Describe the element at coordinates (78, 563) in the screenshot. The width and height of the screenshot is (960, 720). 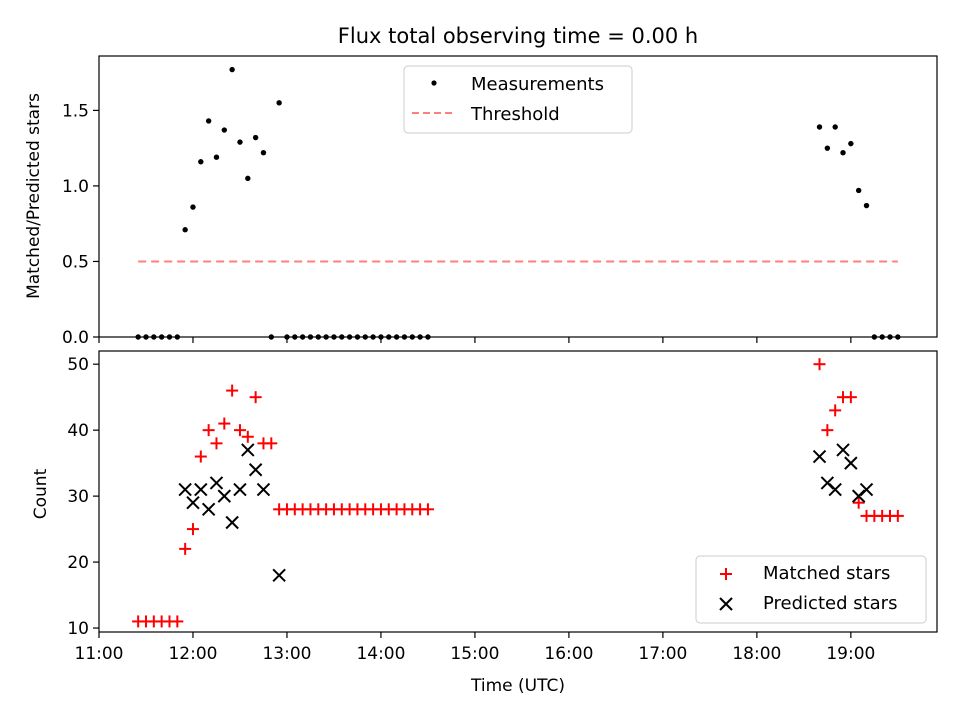
I see `count-ytick-label: 20` at that location.